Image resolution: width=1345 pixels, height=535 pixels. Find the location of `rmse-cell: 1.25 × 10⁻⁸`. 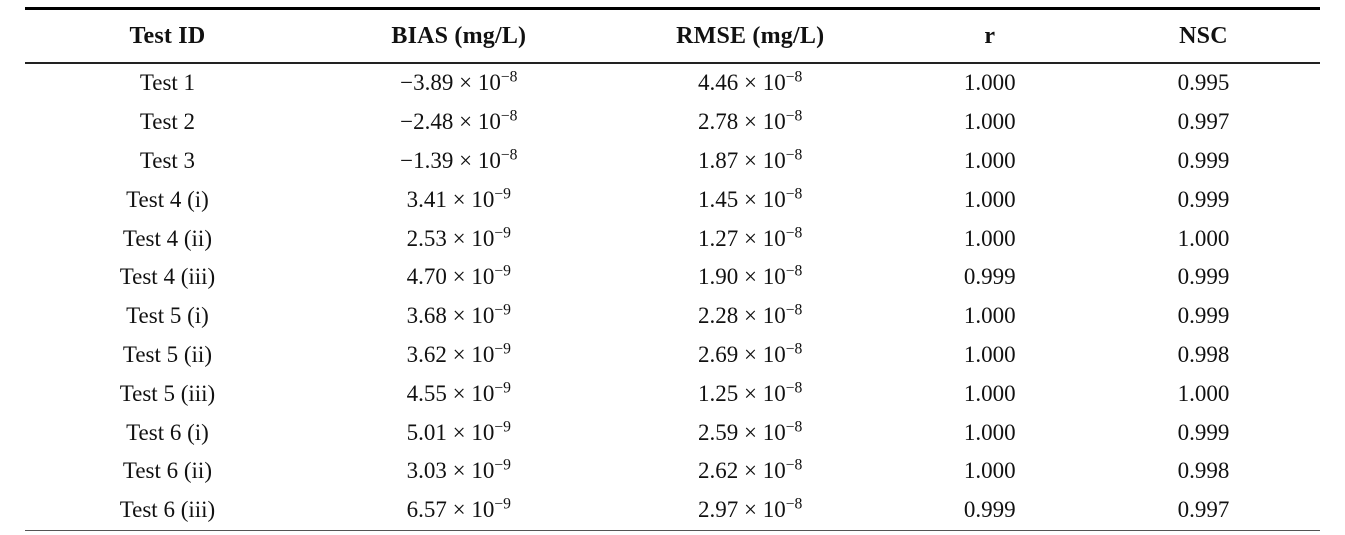

rmse-cell: 1.25 × 10⁻⁸ is located at coordinates (750, 392).